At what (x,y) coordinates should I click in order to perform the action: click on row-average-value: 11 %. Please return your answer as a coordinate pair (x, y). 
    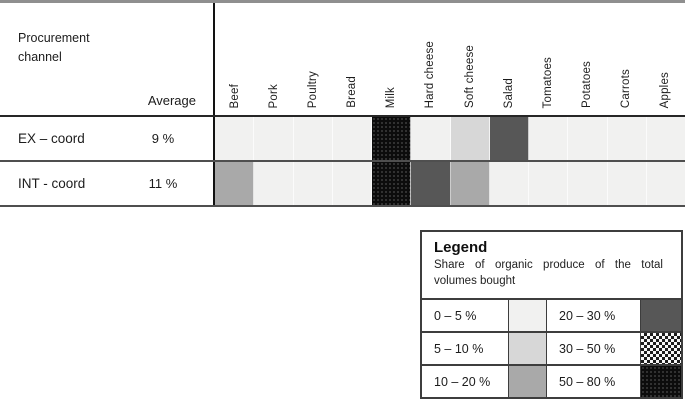
    Looking at the image, I should click on (163, 183).